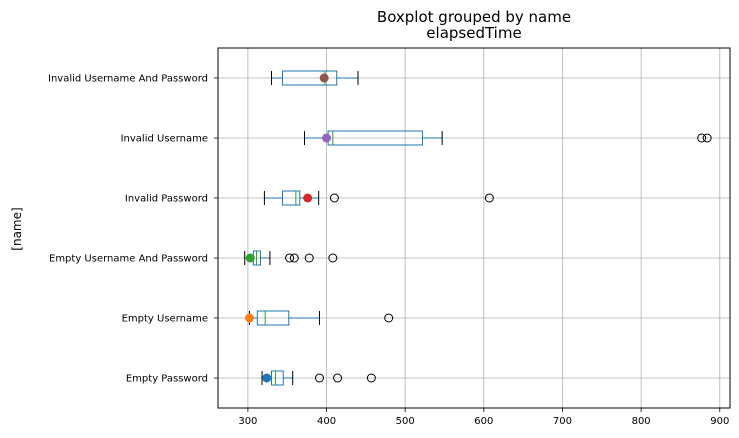 The image size is (739, 438). I want to click on x-tick-label: 500, so click(405, 421).